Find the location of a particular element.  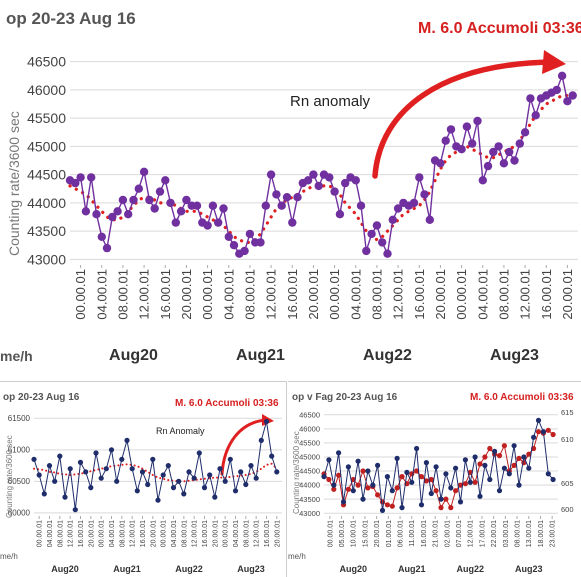

x-tick-label: 03.00.01 is located at coordinates (506, 533).